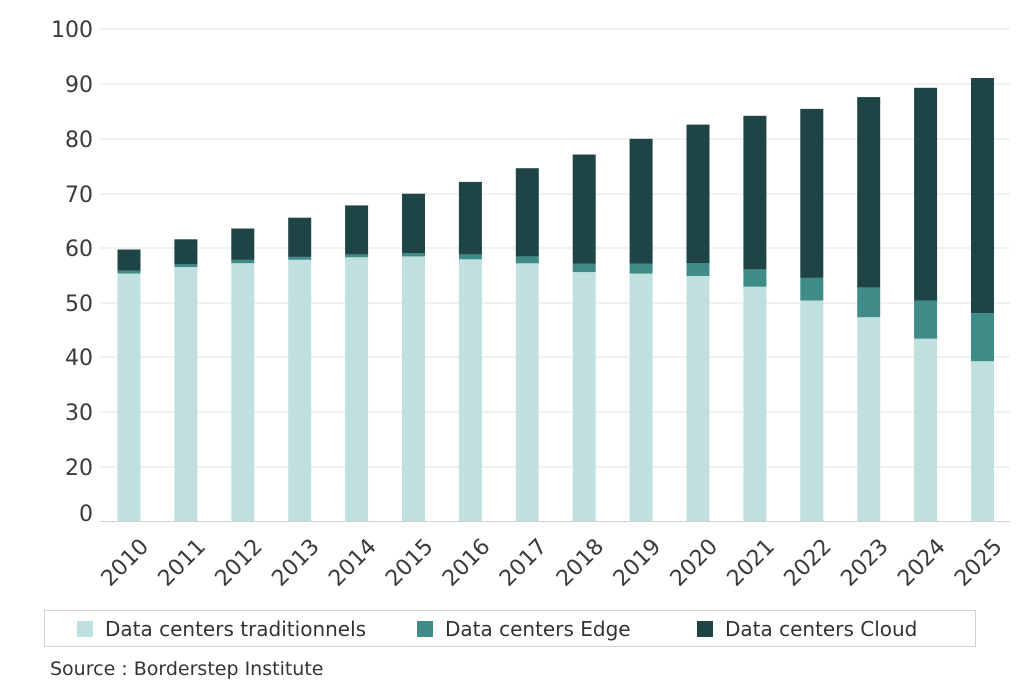 This screenshot has width=1024, height=699. What do you see at coordinates (239, 562) in the screenshot?
I see `x-tick-label: 2012` at bounding box center [239, 562].